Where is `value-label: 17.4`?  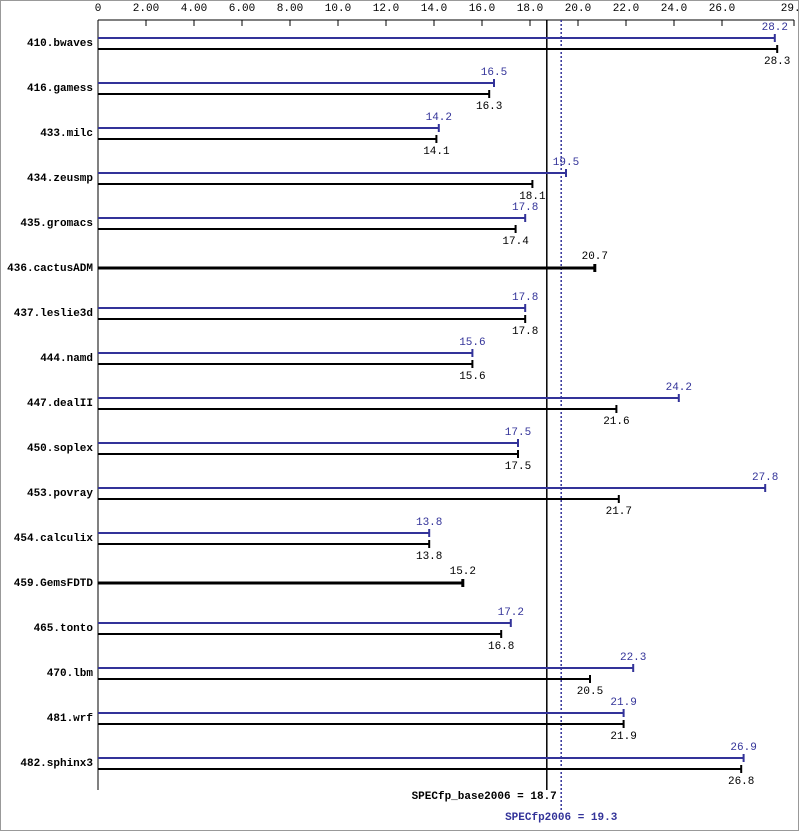
value-label: 17.4 is located at coordinates (515, 242).